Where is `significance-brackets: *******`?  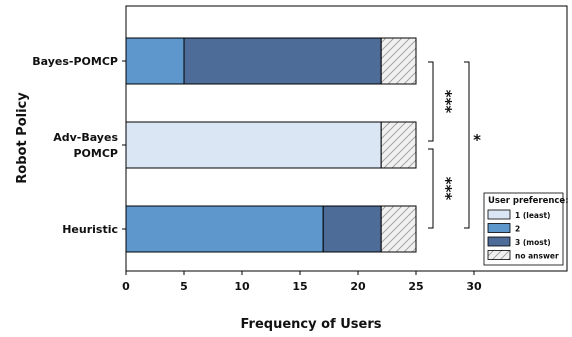 significance-brackets: ******* is located at coordinates (454, 145).